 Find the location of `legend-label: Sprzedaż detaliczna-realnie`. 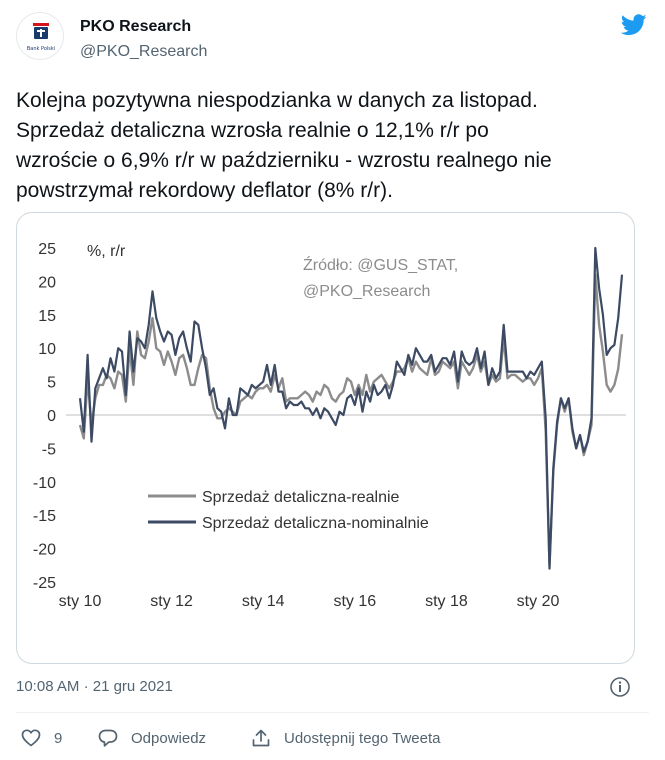

legend-label: Sprzedaż detaliczna-realnie is located at coordinates (301, 497).